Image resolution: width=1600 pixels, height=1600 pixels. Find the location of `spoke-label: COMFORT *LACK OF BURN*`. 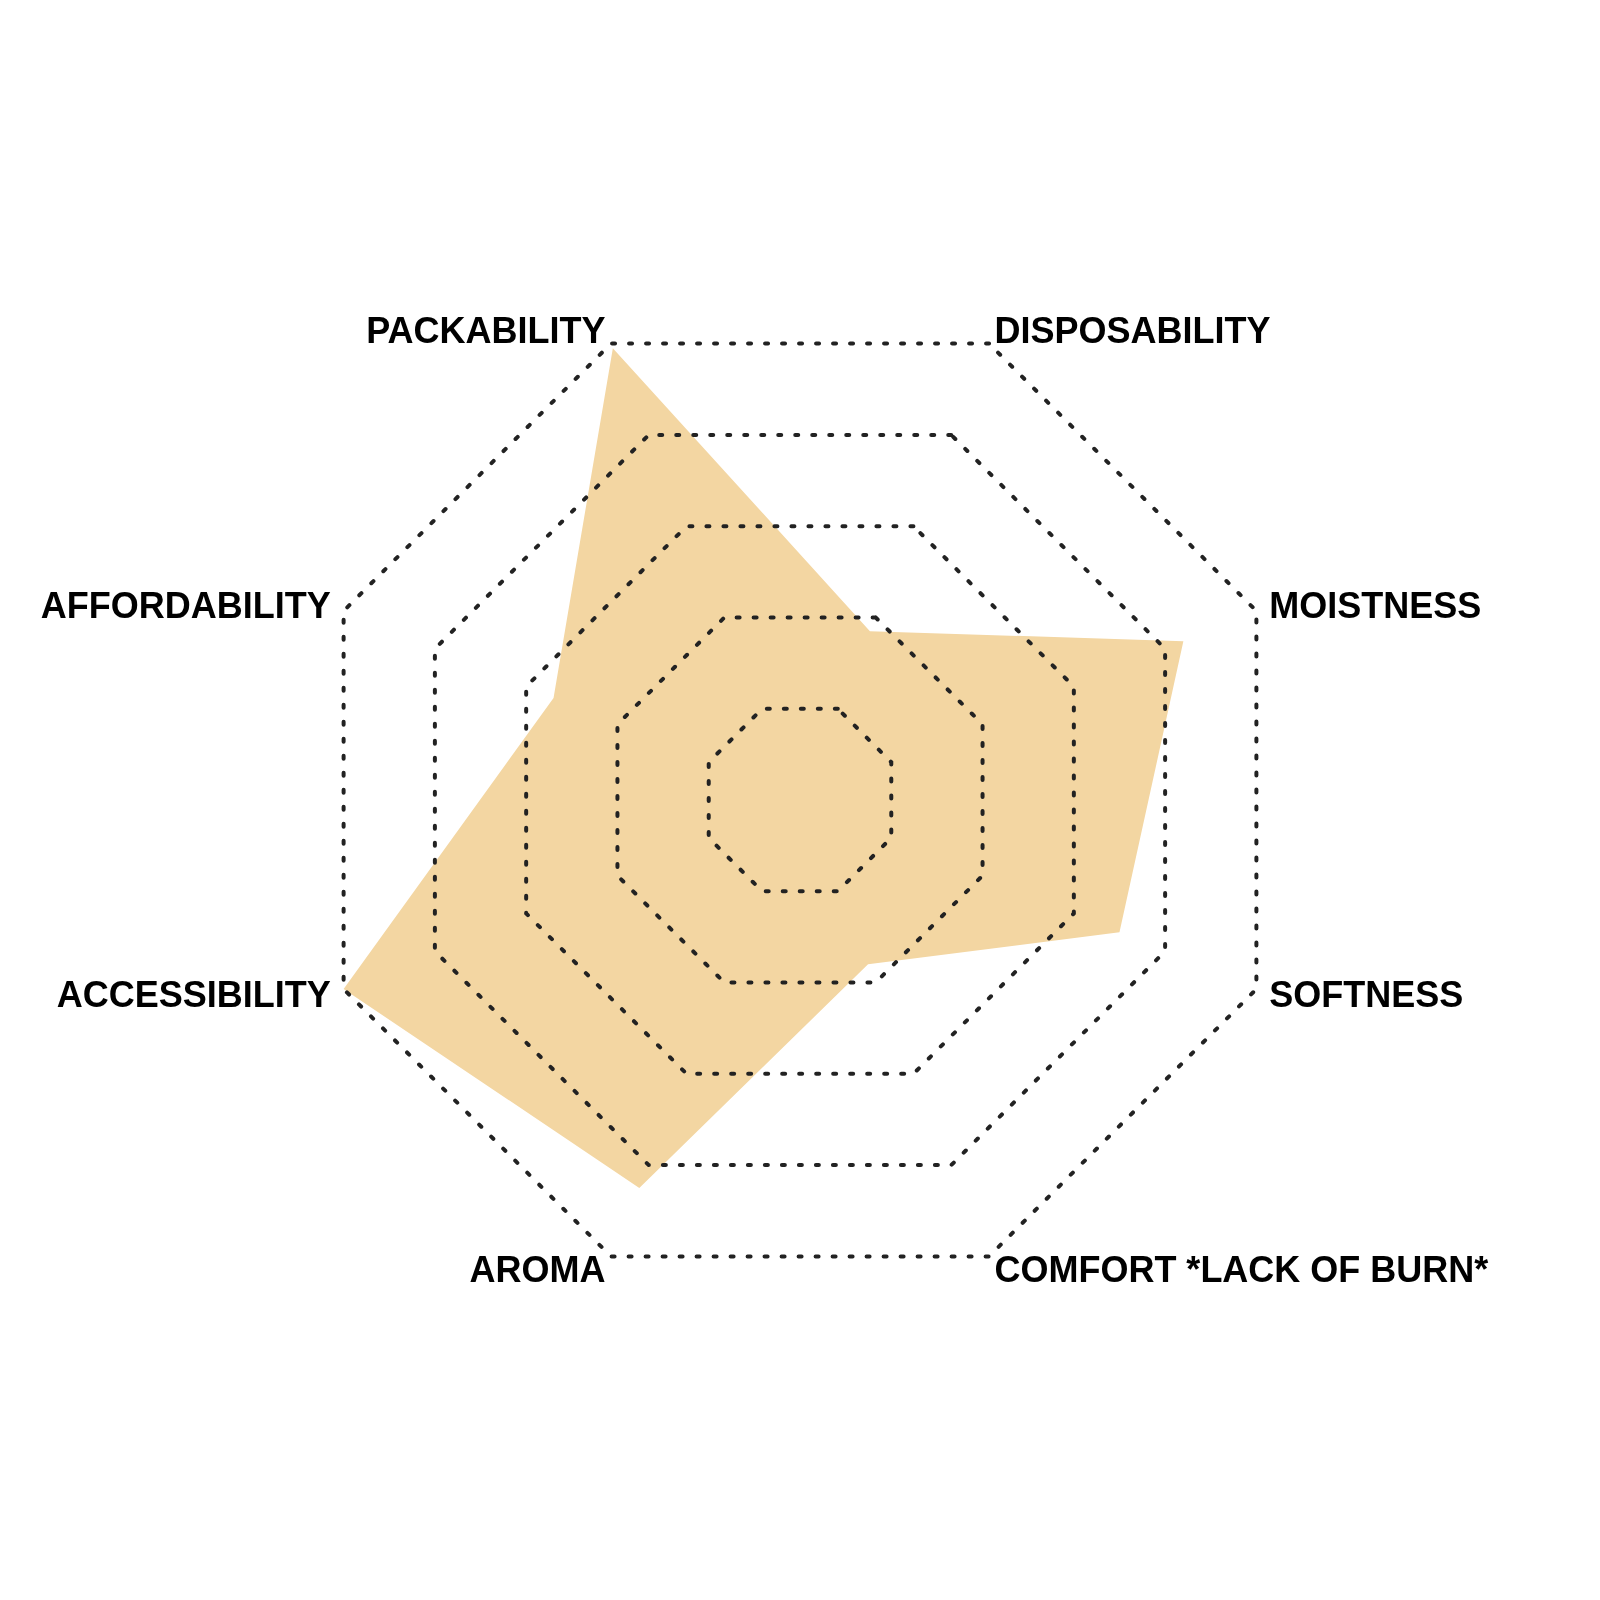

spoke-label: COMFORT *LACK OF BURN* is located at coordinates (1241, 1269).